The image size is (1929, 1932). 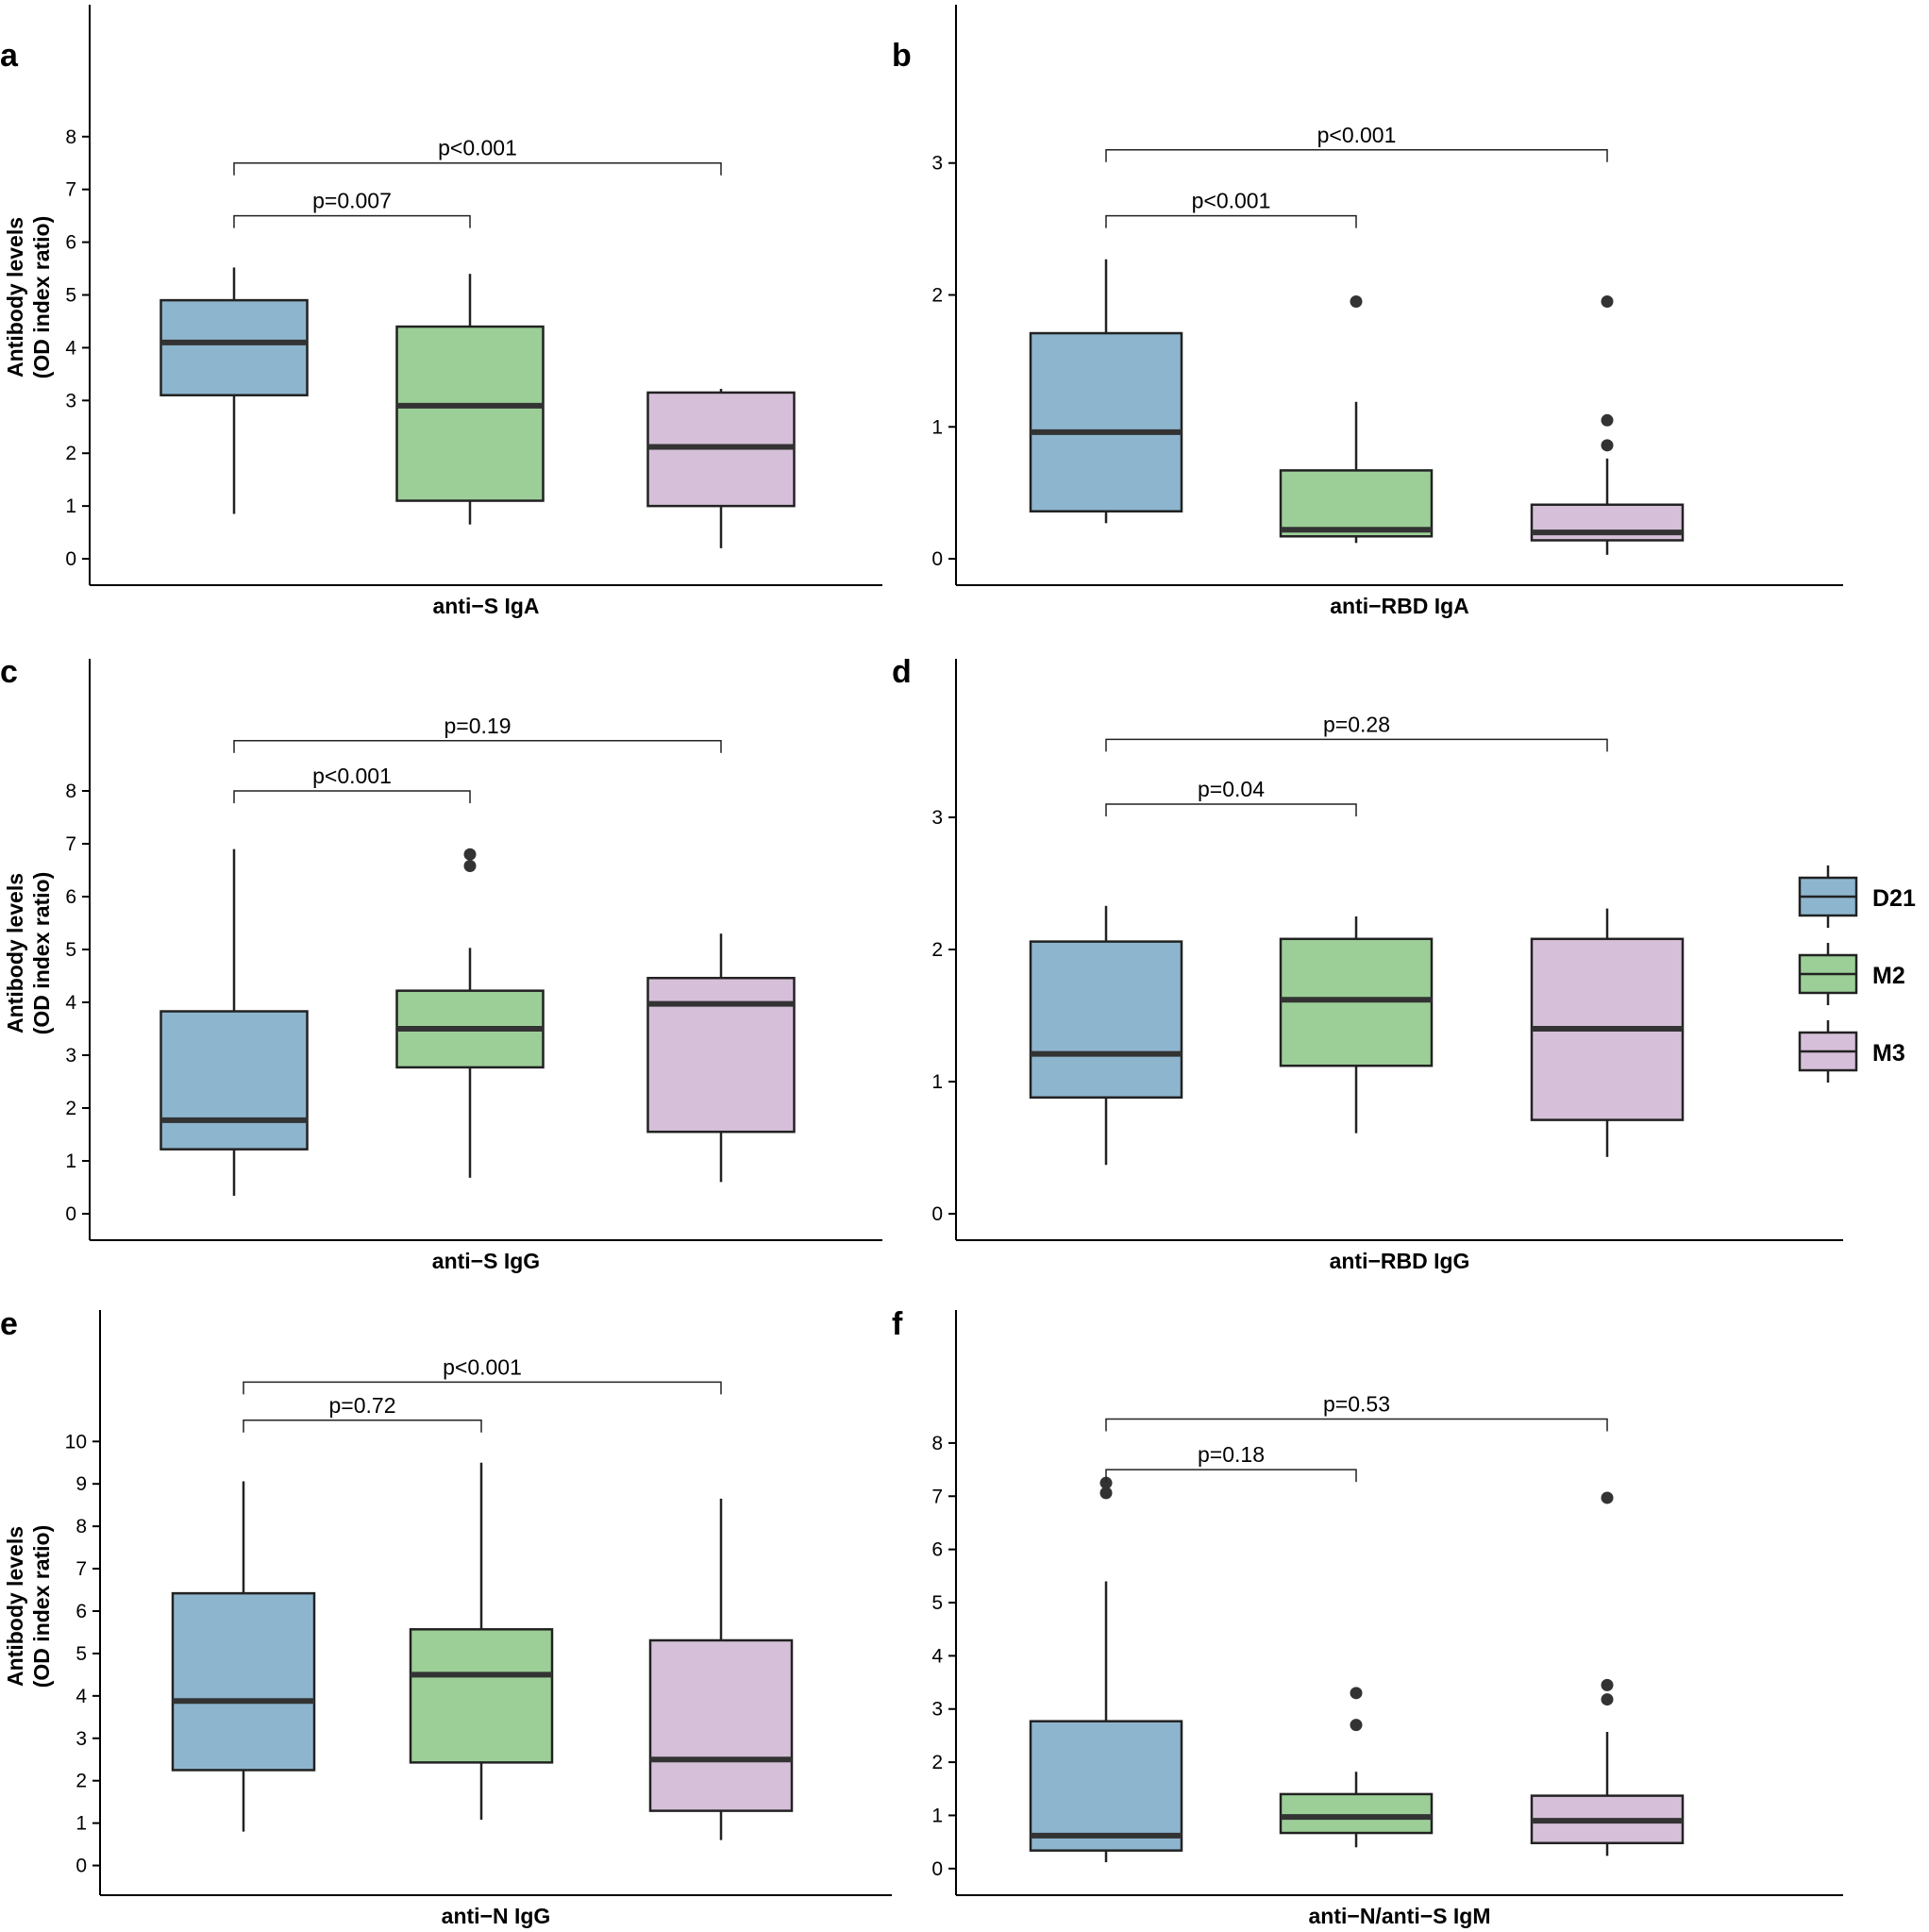 What do you see at coordinates (1888, 1053) in the screenshot?
I see `legend-label: M3` at bounding box center [1888, 1053].